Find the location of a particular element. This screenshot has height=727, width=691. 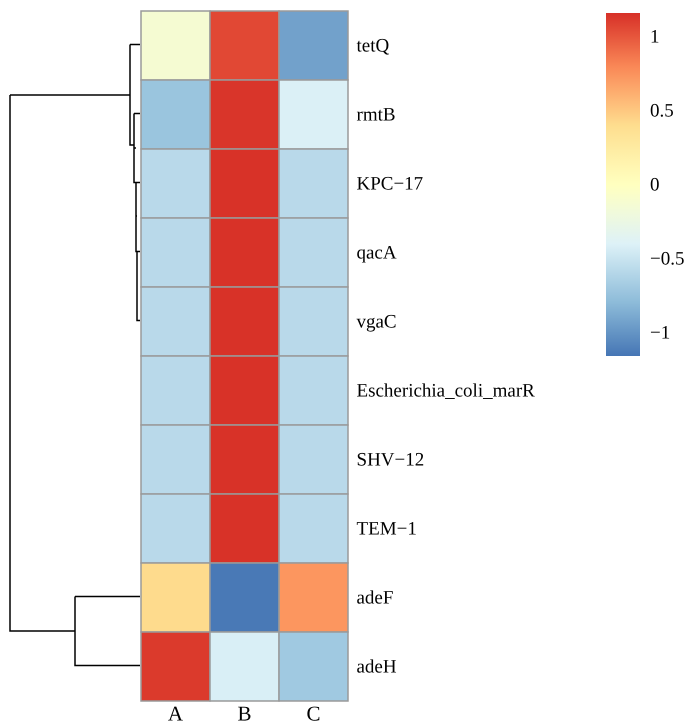

x-tick-label: C is located at coordinates (313, 714).